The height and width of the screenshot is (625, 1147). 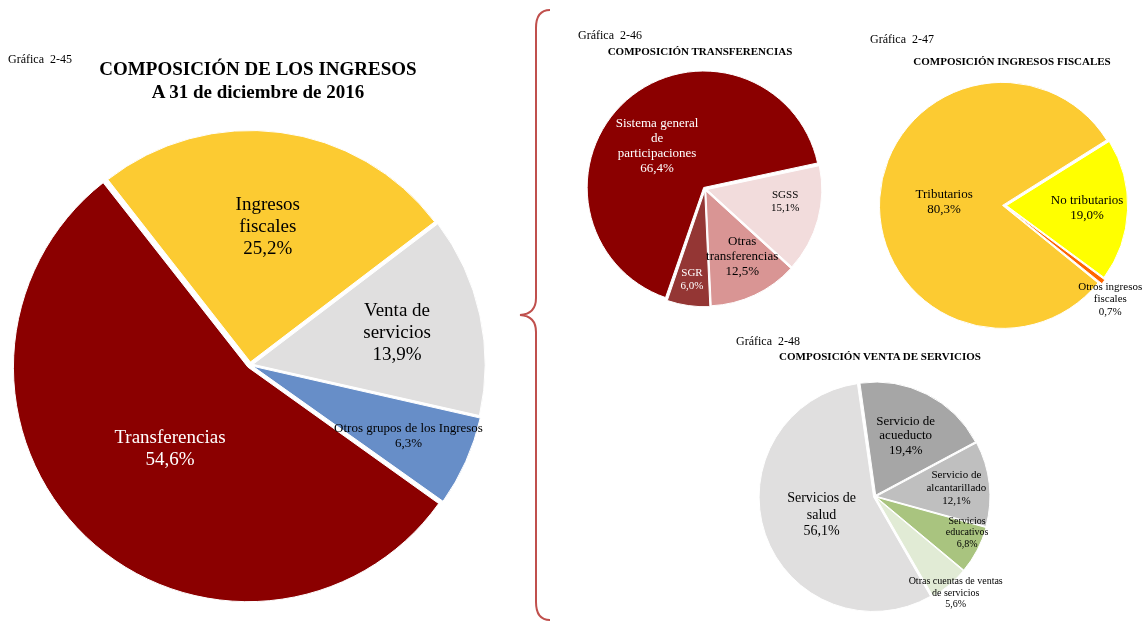 I want to click on slice-label: Otras cuentas de ventas de servicios, so click(x=955, y=586).